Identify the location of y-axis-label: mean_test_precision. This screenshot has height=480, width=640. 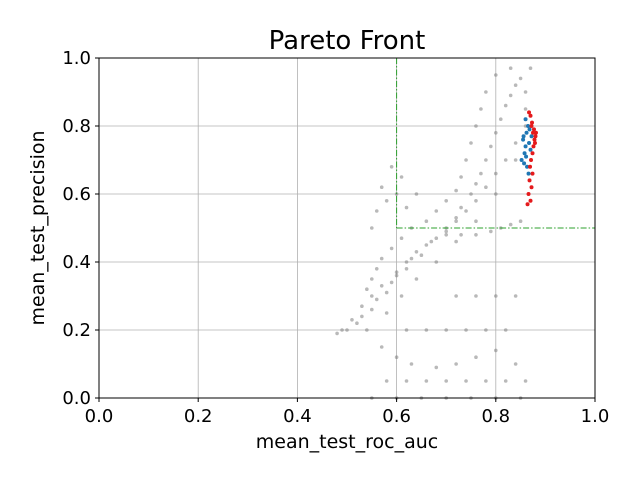
(38, 227).